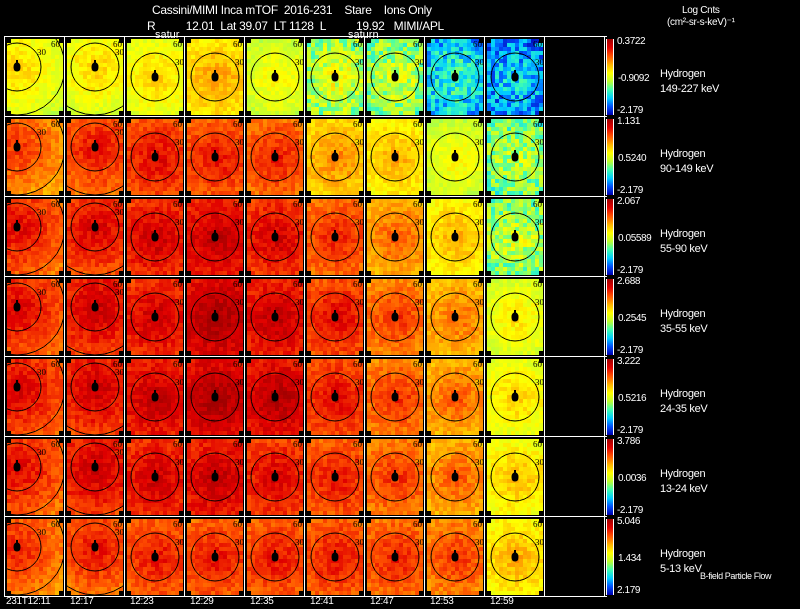 This screenshot has width=800, height=609. What do you see at coordinates (363, 35) in the screenshot?
I see `saturn-label: saturn` at bounding box center [363, 35].